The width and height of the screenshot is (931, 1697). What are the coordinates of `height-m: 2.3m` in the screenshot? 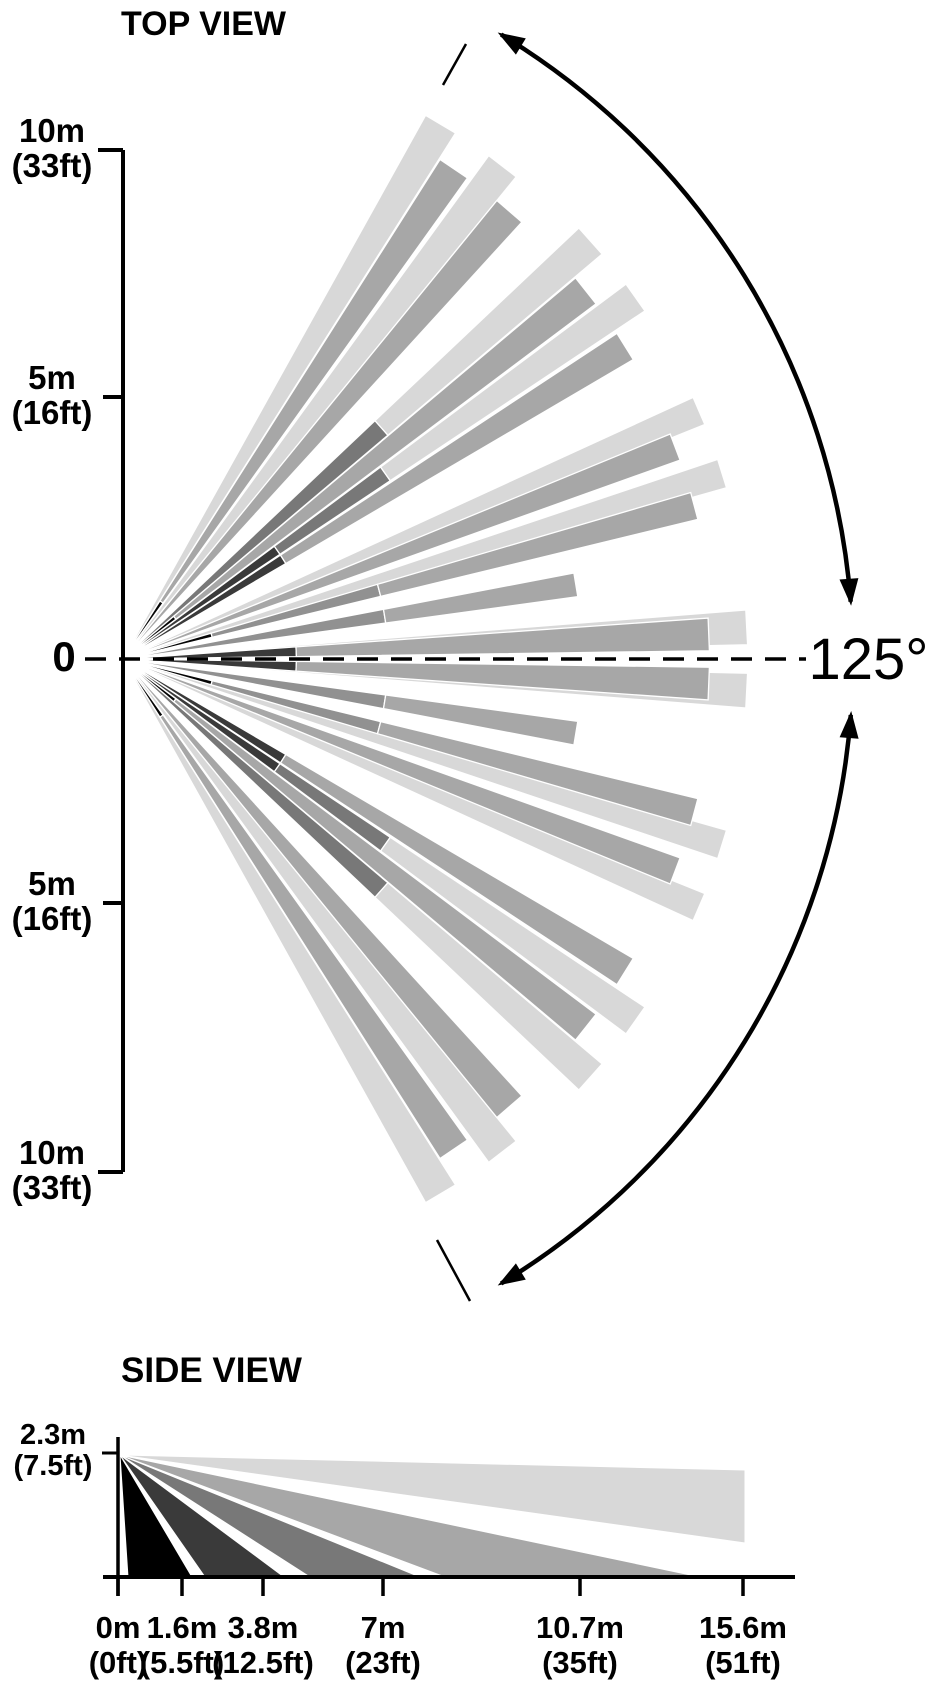 It's located at (53, 1435).